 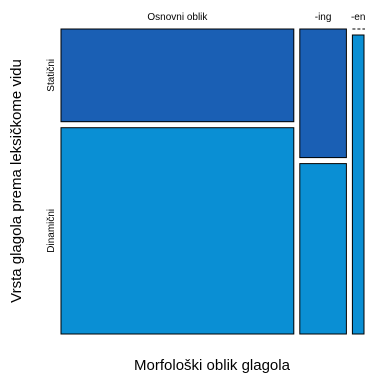 I want to click on y-tick-label-dynamic: Dinamični, so click(x=51, y=231).